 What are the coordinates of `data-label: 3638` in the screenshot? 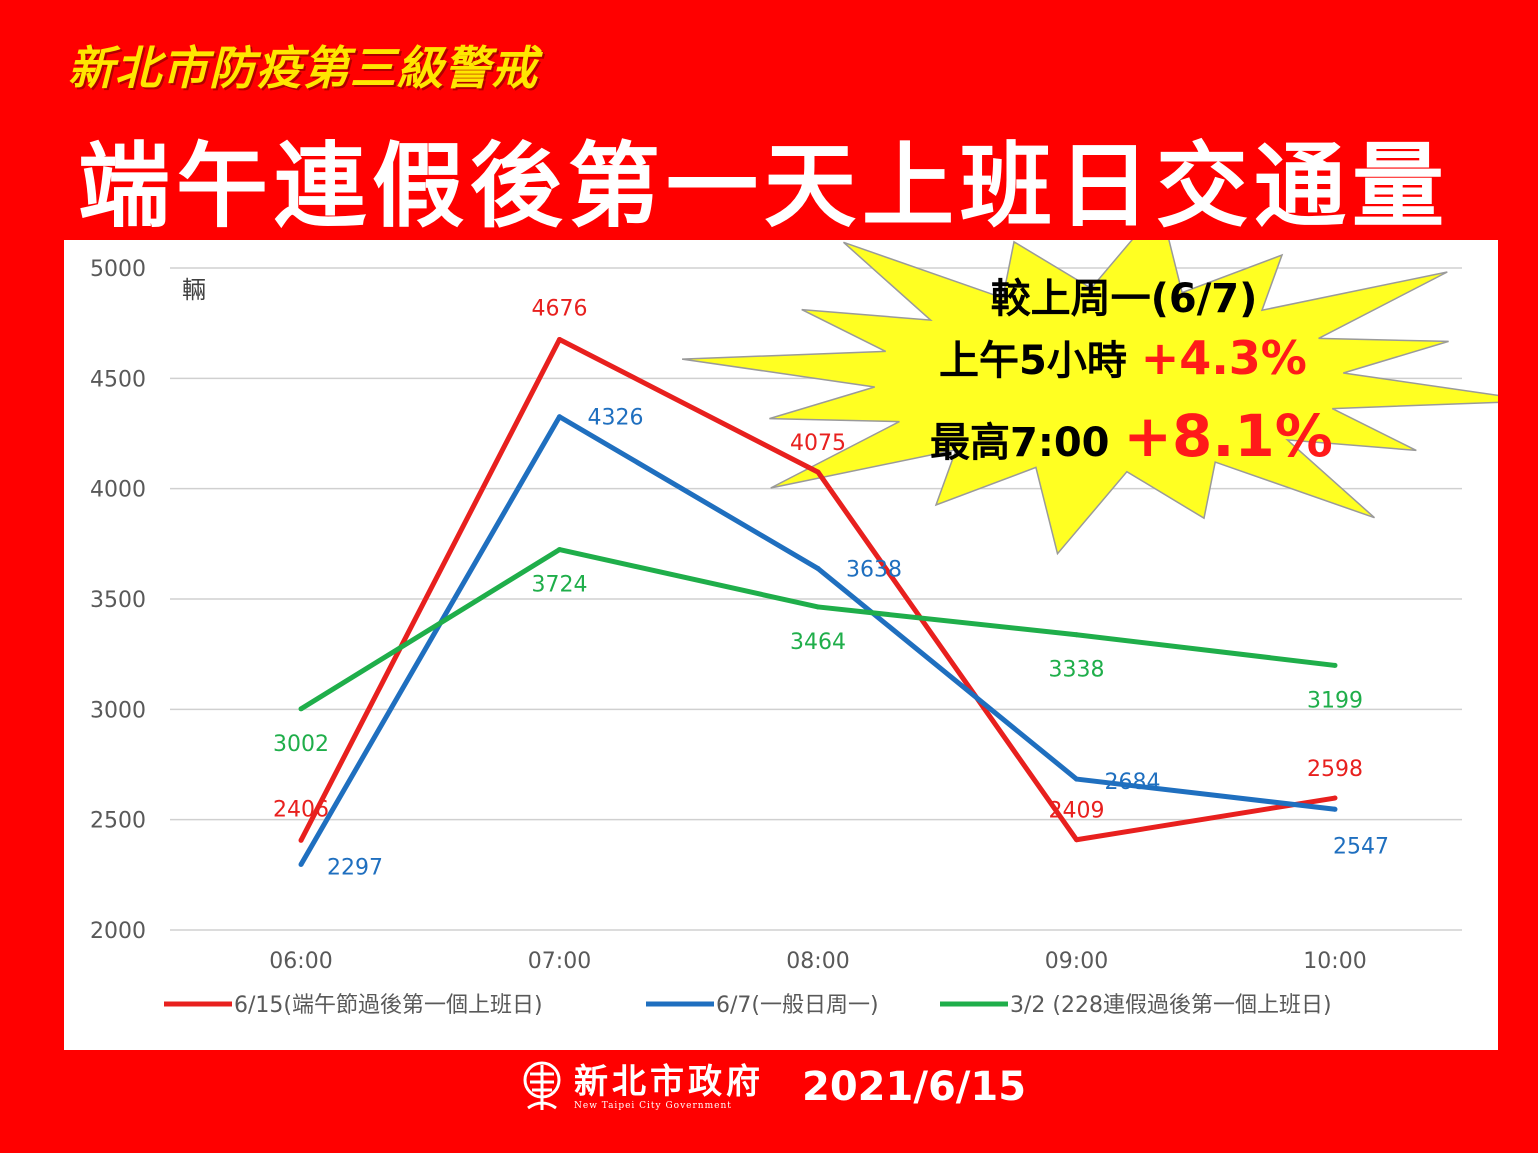 It's located at (874, 570).